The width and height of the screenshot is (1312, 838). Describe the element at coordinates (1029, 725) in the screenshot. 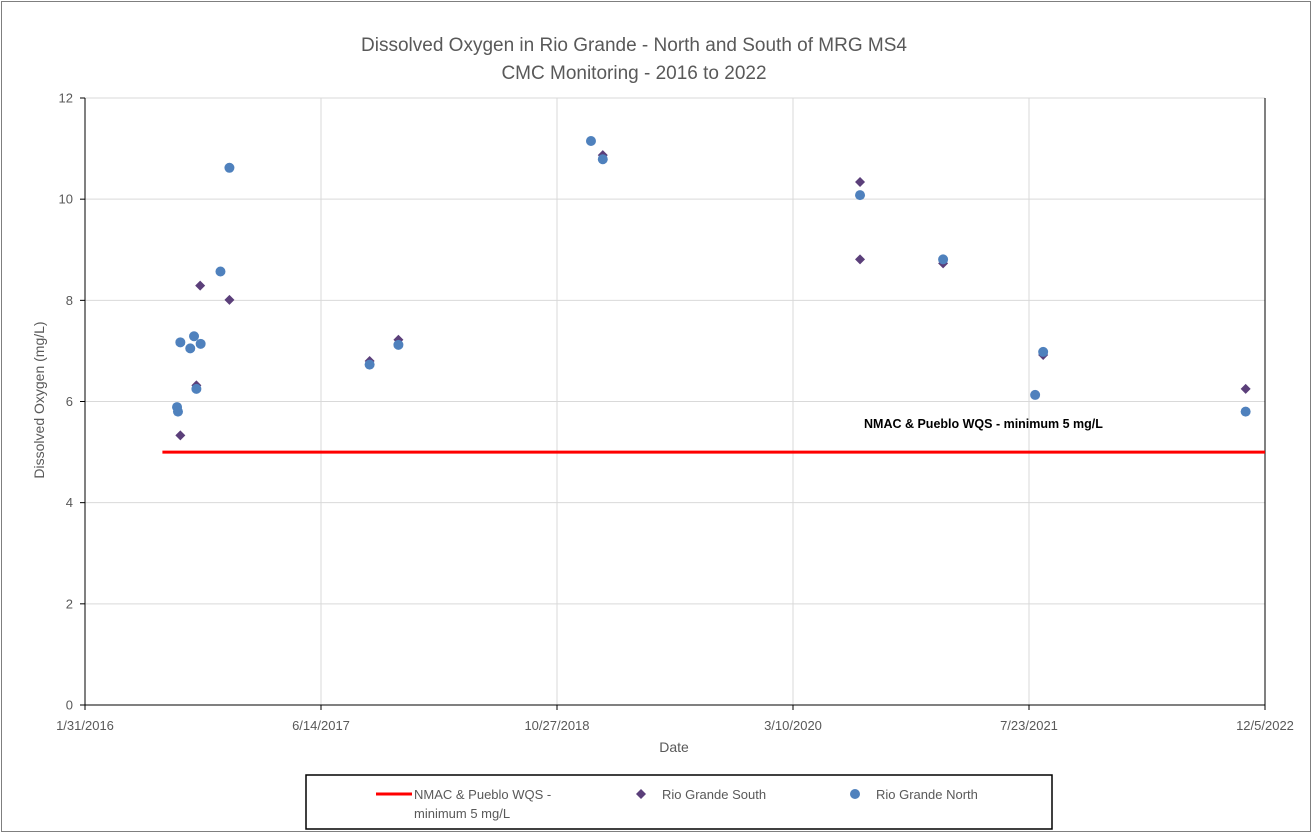

I see `x-tick-label: 7/23/2021` at that location.